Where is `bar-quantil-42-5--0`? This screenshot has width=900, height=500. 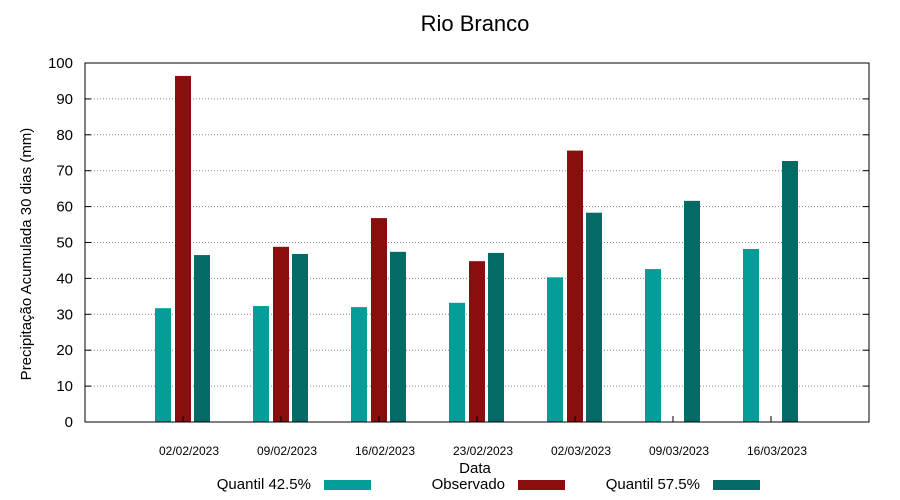
bar-quantil-42-5--0 is located at coordinates (163, 365).